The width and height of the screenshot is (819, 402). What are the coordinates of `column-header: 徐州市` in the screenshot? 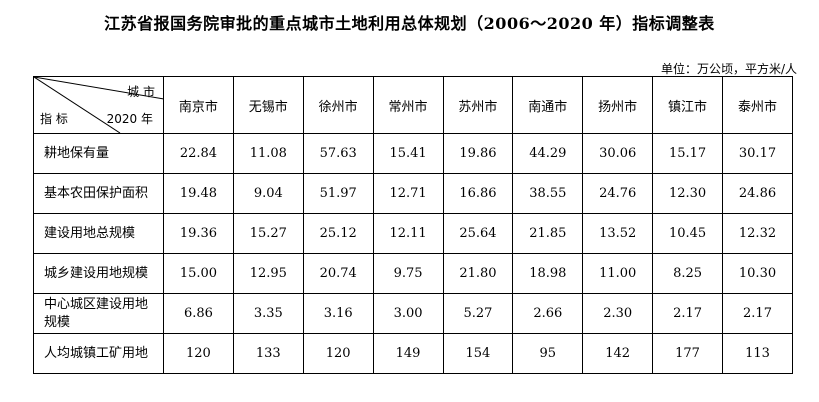 It's located at (338, 105).